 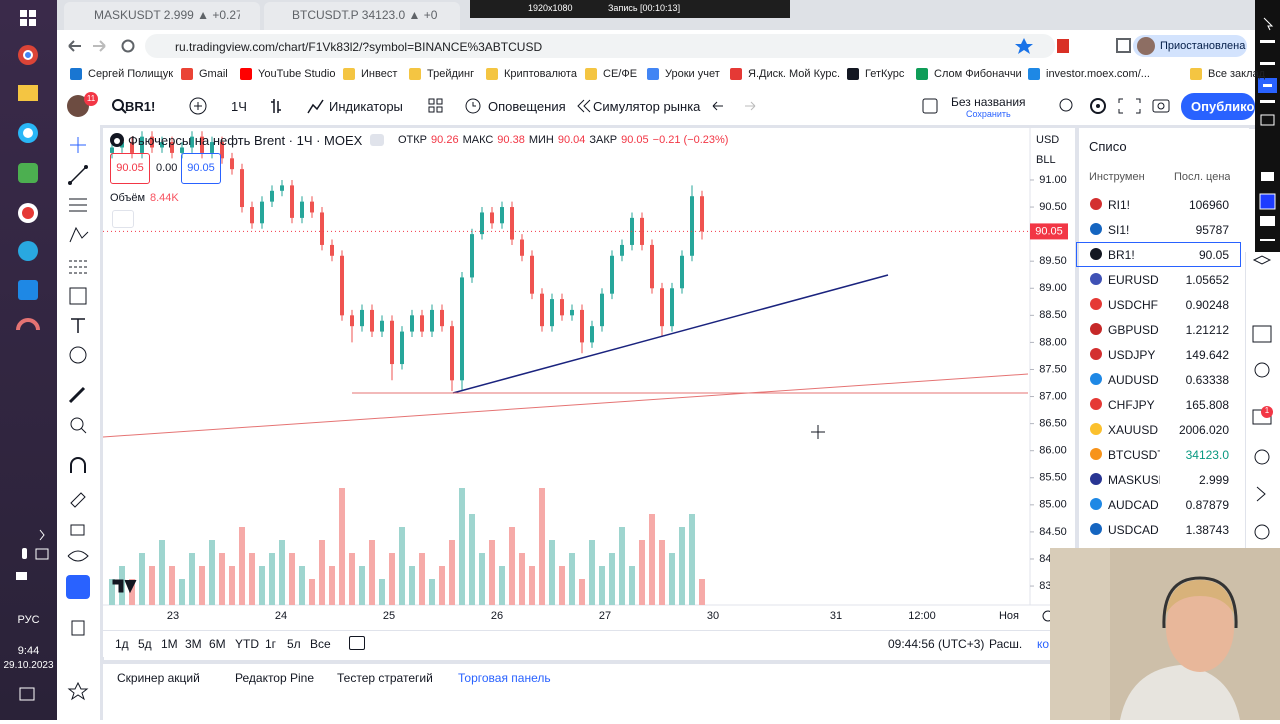 What do you see at coordinates (1043, 644) in the screenshot?
I see `auto-scale: ко` at bounding box center [1043, 644].